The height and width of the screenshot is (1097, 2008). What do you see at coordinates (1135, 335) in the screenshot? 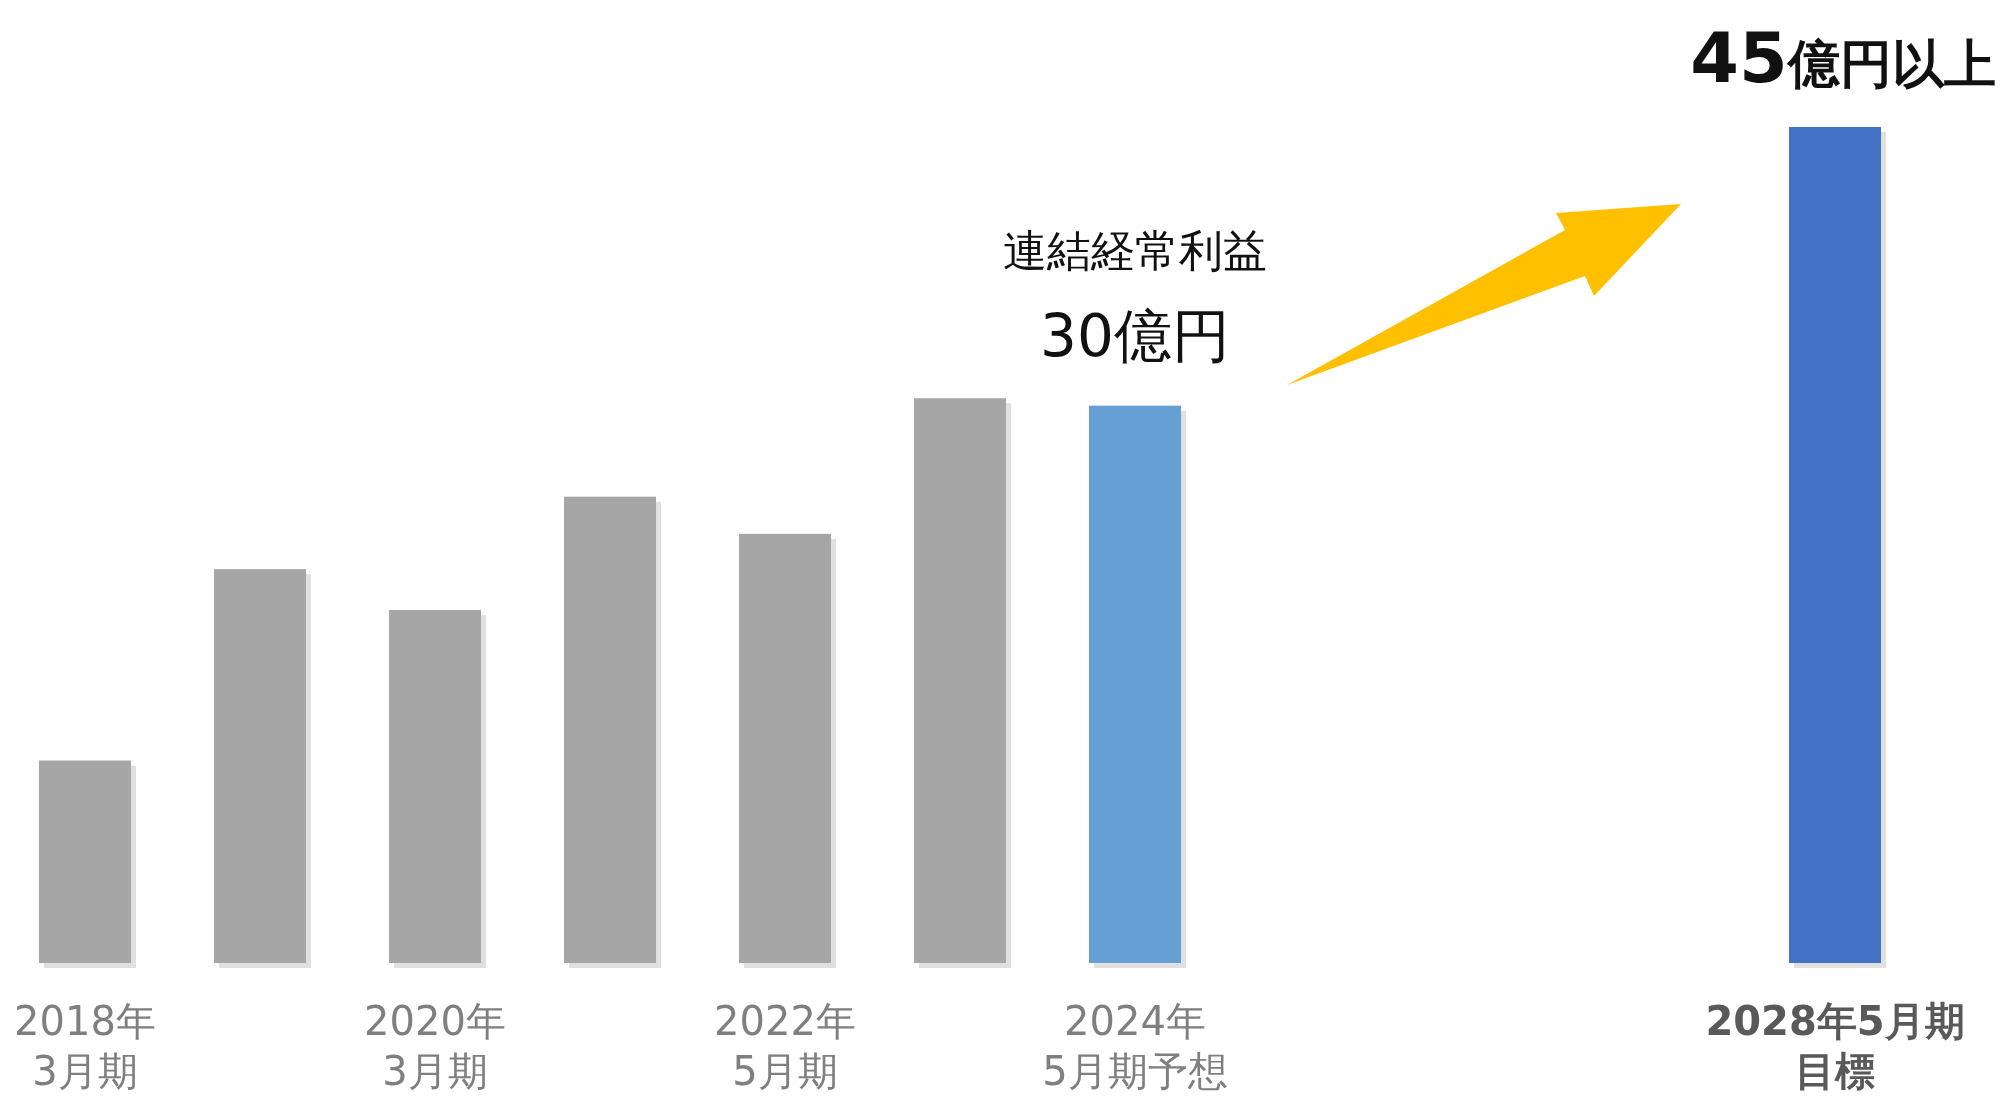
I see `data-label: 30億円` at bounding box center [1135, 335].